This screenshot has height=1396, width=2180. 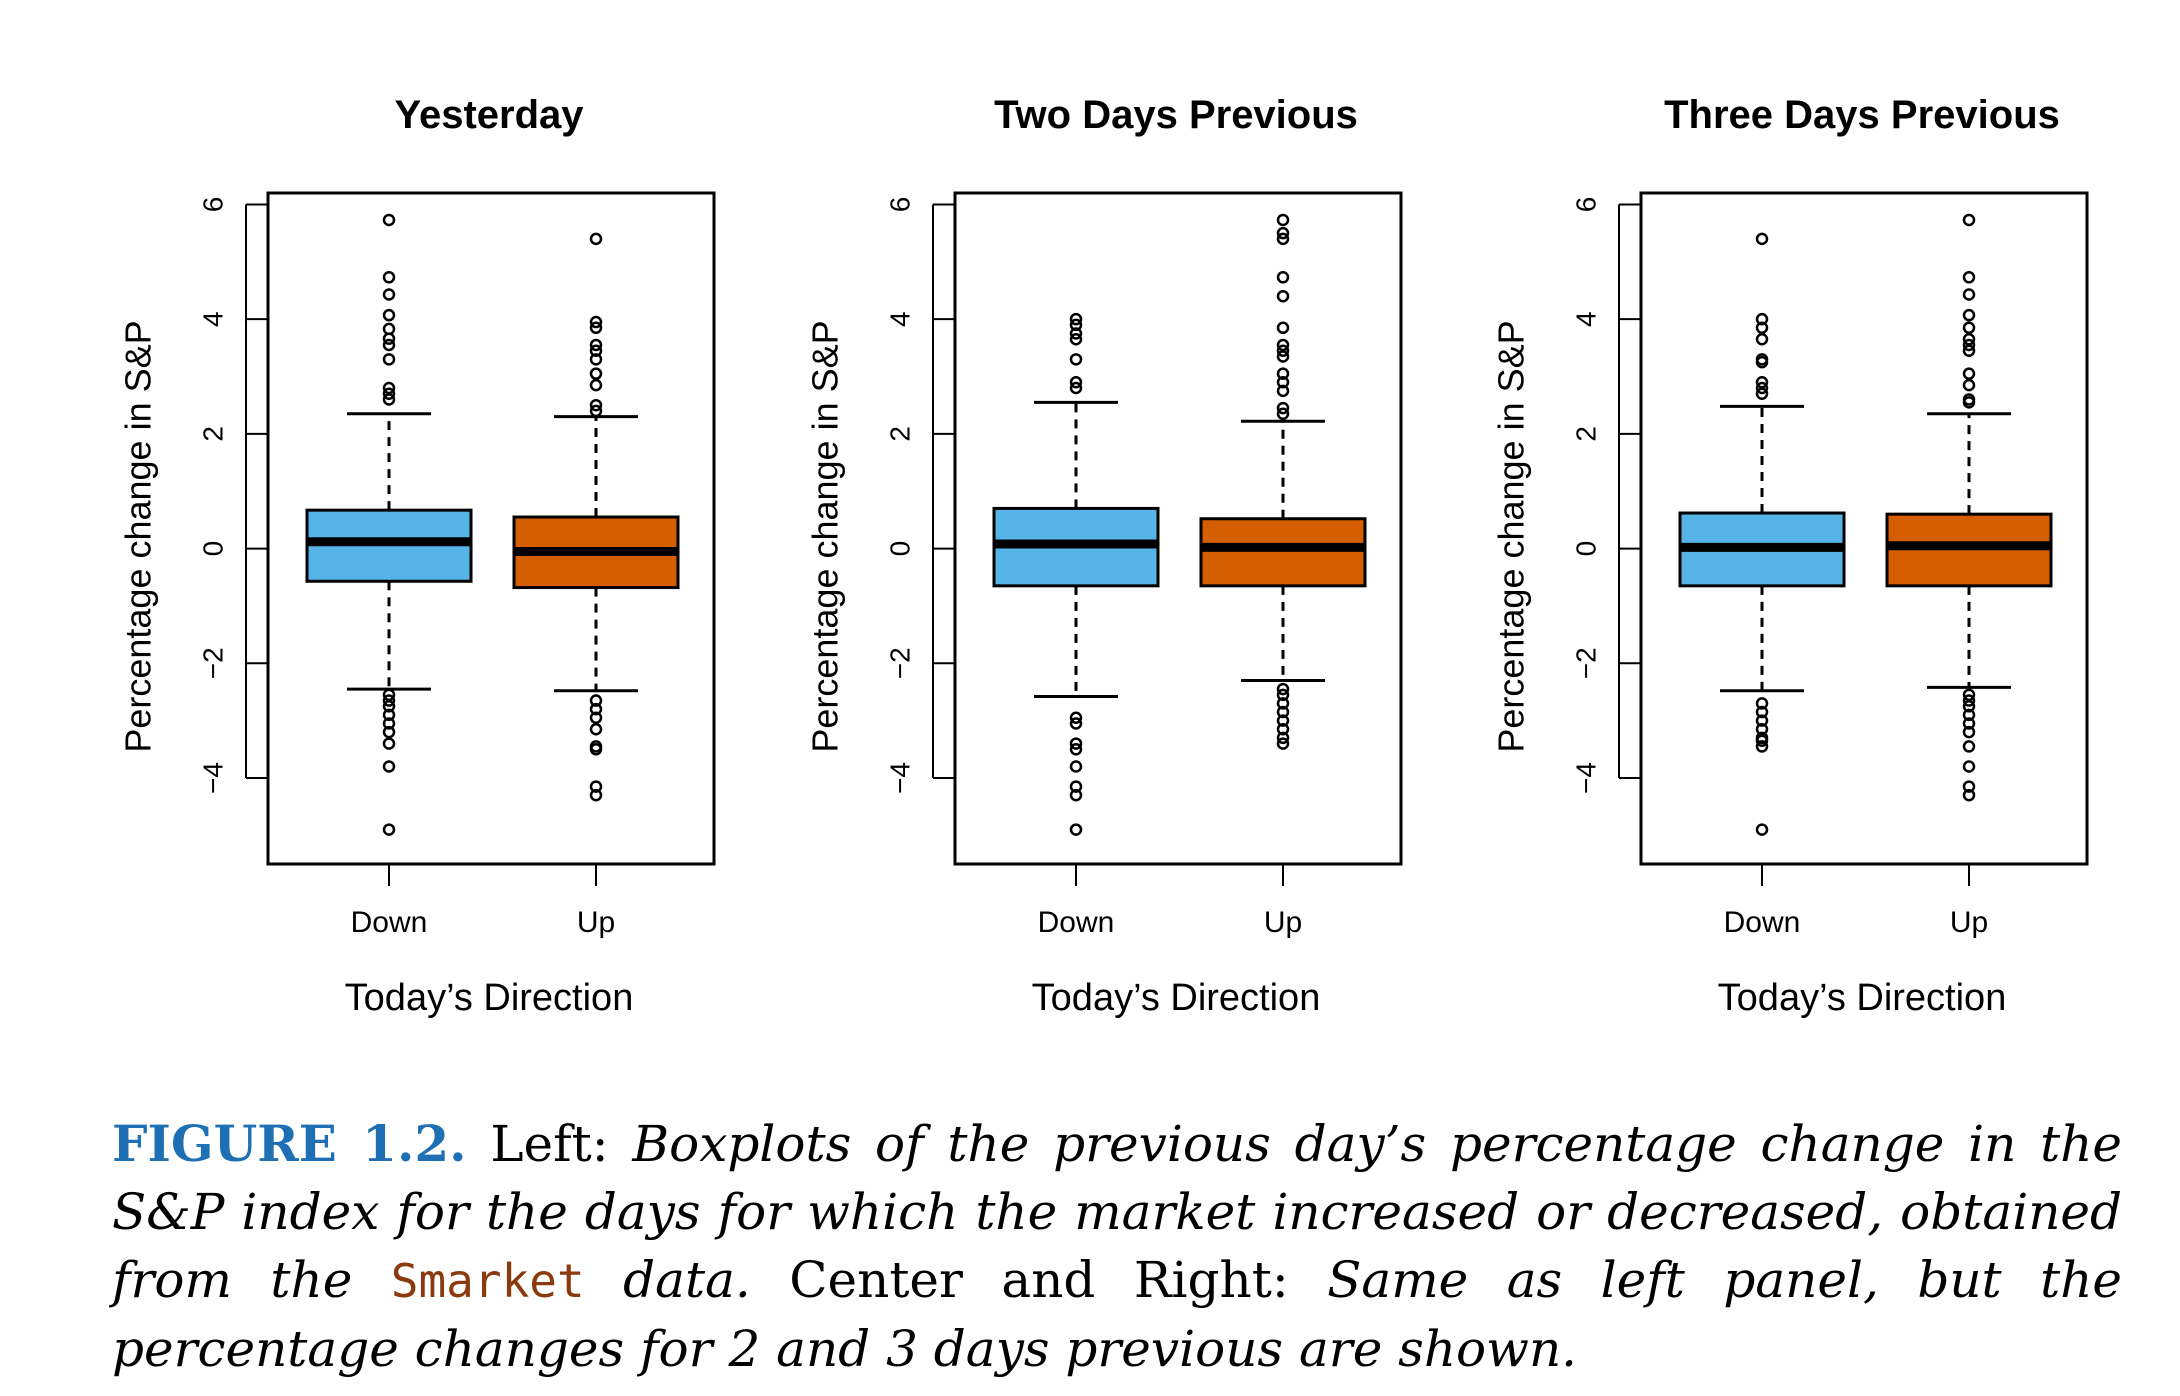 What do you see at coordinates (1039, 1280) in the screenshot?
I see `caption-center-right-prefix: Center and Right:` at bounding box center [1039, 1280].